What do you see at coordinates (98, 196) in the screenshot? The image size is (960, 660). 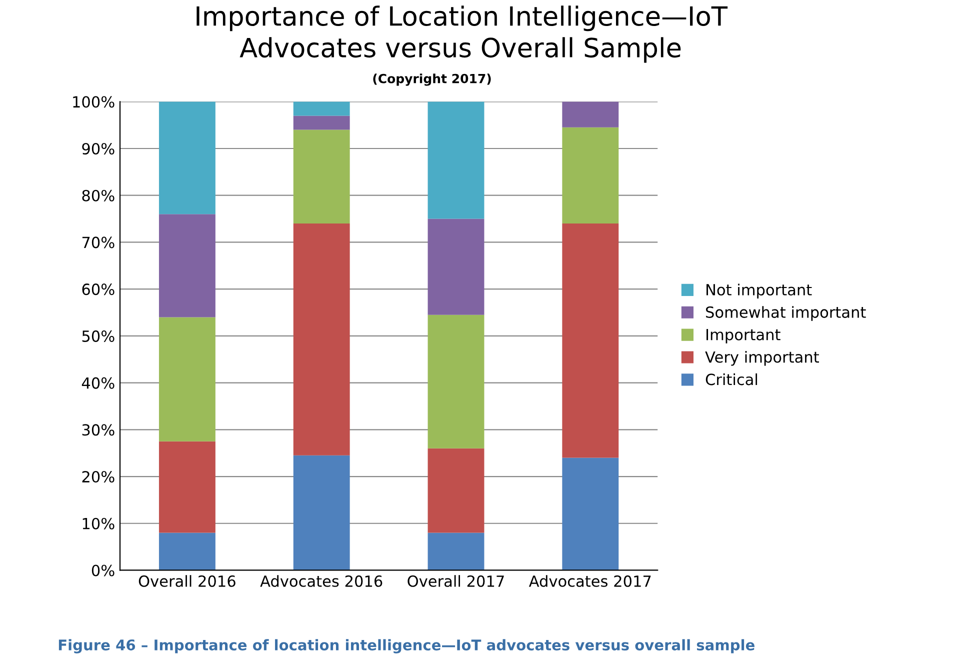 I see `y-tick-label: 80%` at bounding box center [98, 196].